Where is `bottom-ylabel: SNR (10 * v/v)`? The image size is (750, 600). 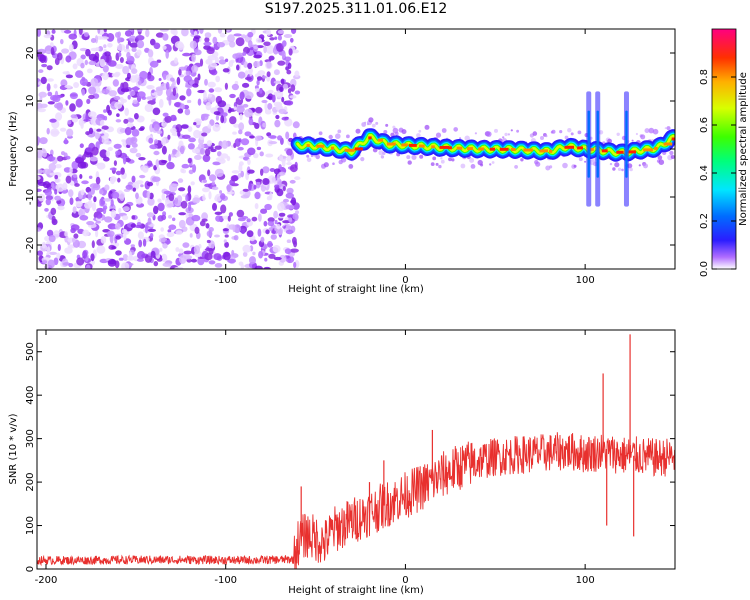
bottom-ylabel: SNR (10 * v/v) is located at coordinates (13, 448).